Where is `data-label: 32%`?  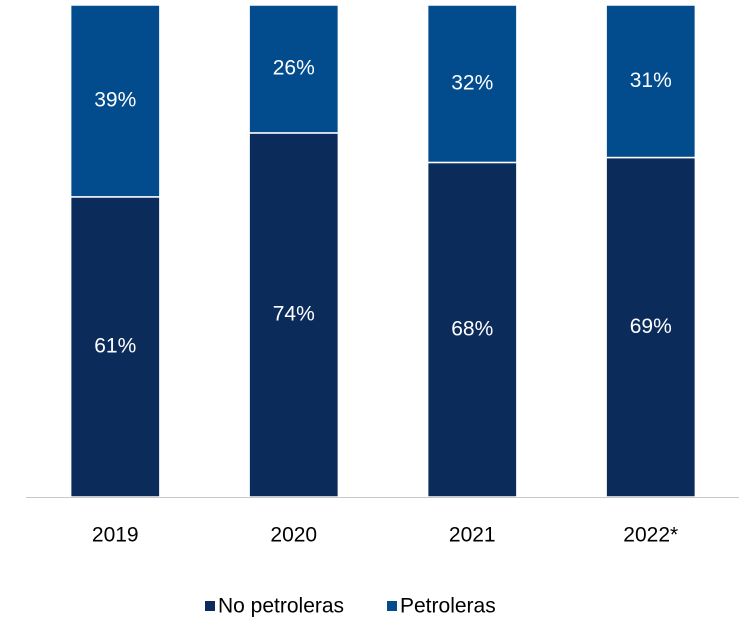
data-label: 32% is located at coordinates (472, 82).